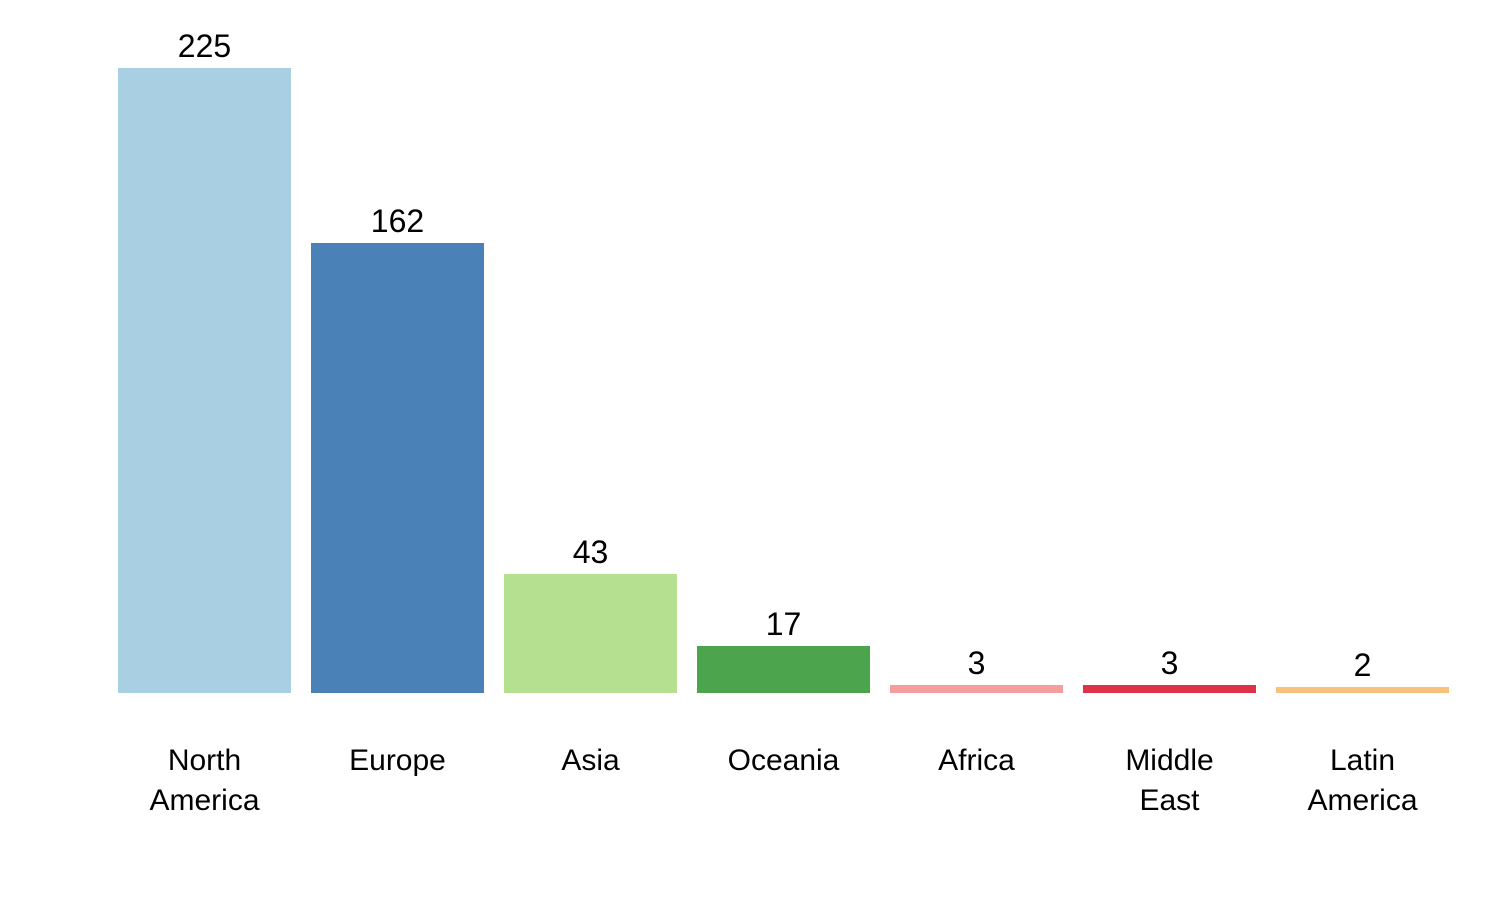 The width and height of the screenshot is (1500, 900). What do you see at coordinates (1362, 665) in the screenshot?
I see `bar-value-label: 2` at bounding box center [1362, 665].